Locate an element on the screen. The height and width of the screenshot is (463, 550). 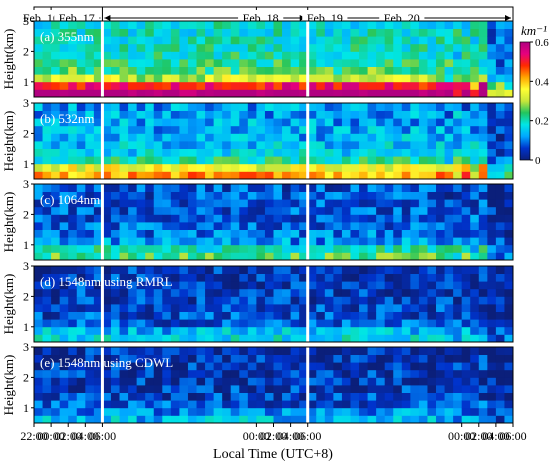
x-tick-label: 06:00 is located at coordinates (307, 436).